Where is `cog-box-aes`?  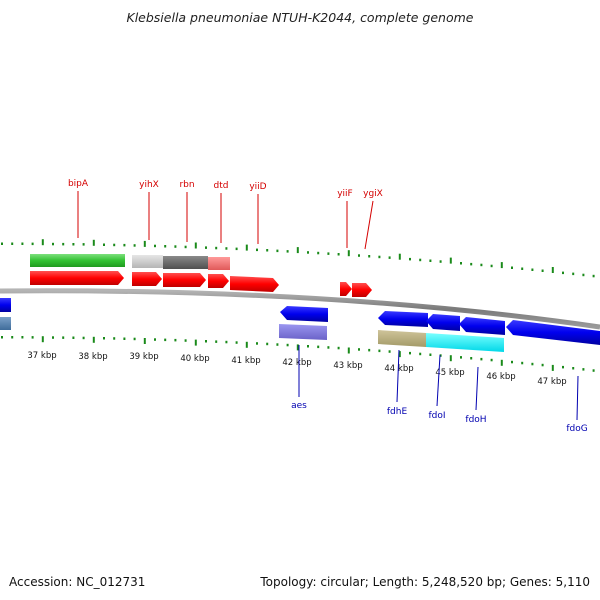 cog-box-aes is located at coordinates (303, 332).